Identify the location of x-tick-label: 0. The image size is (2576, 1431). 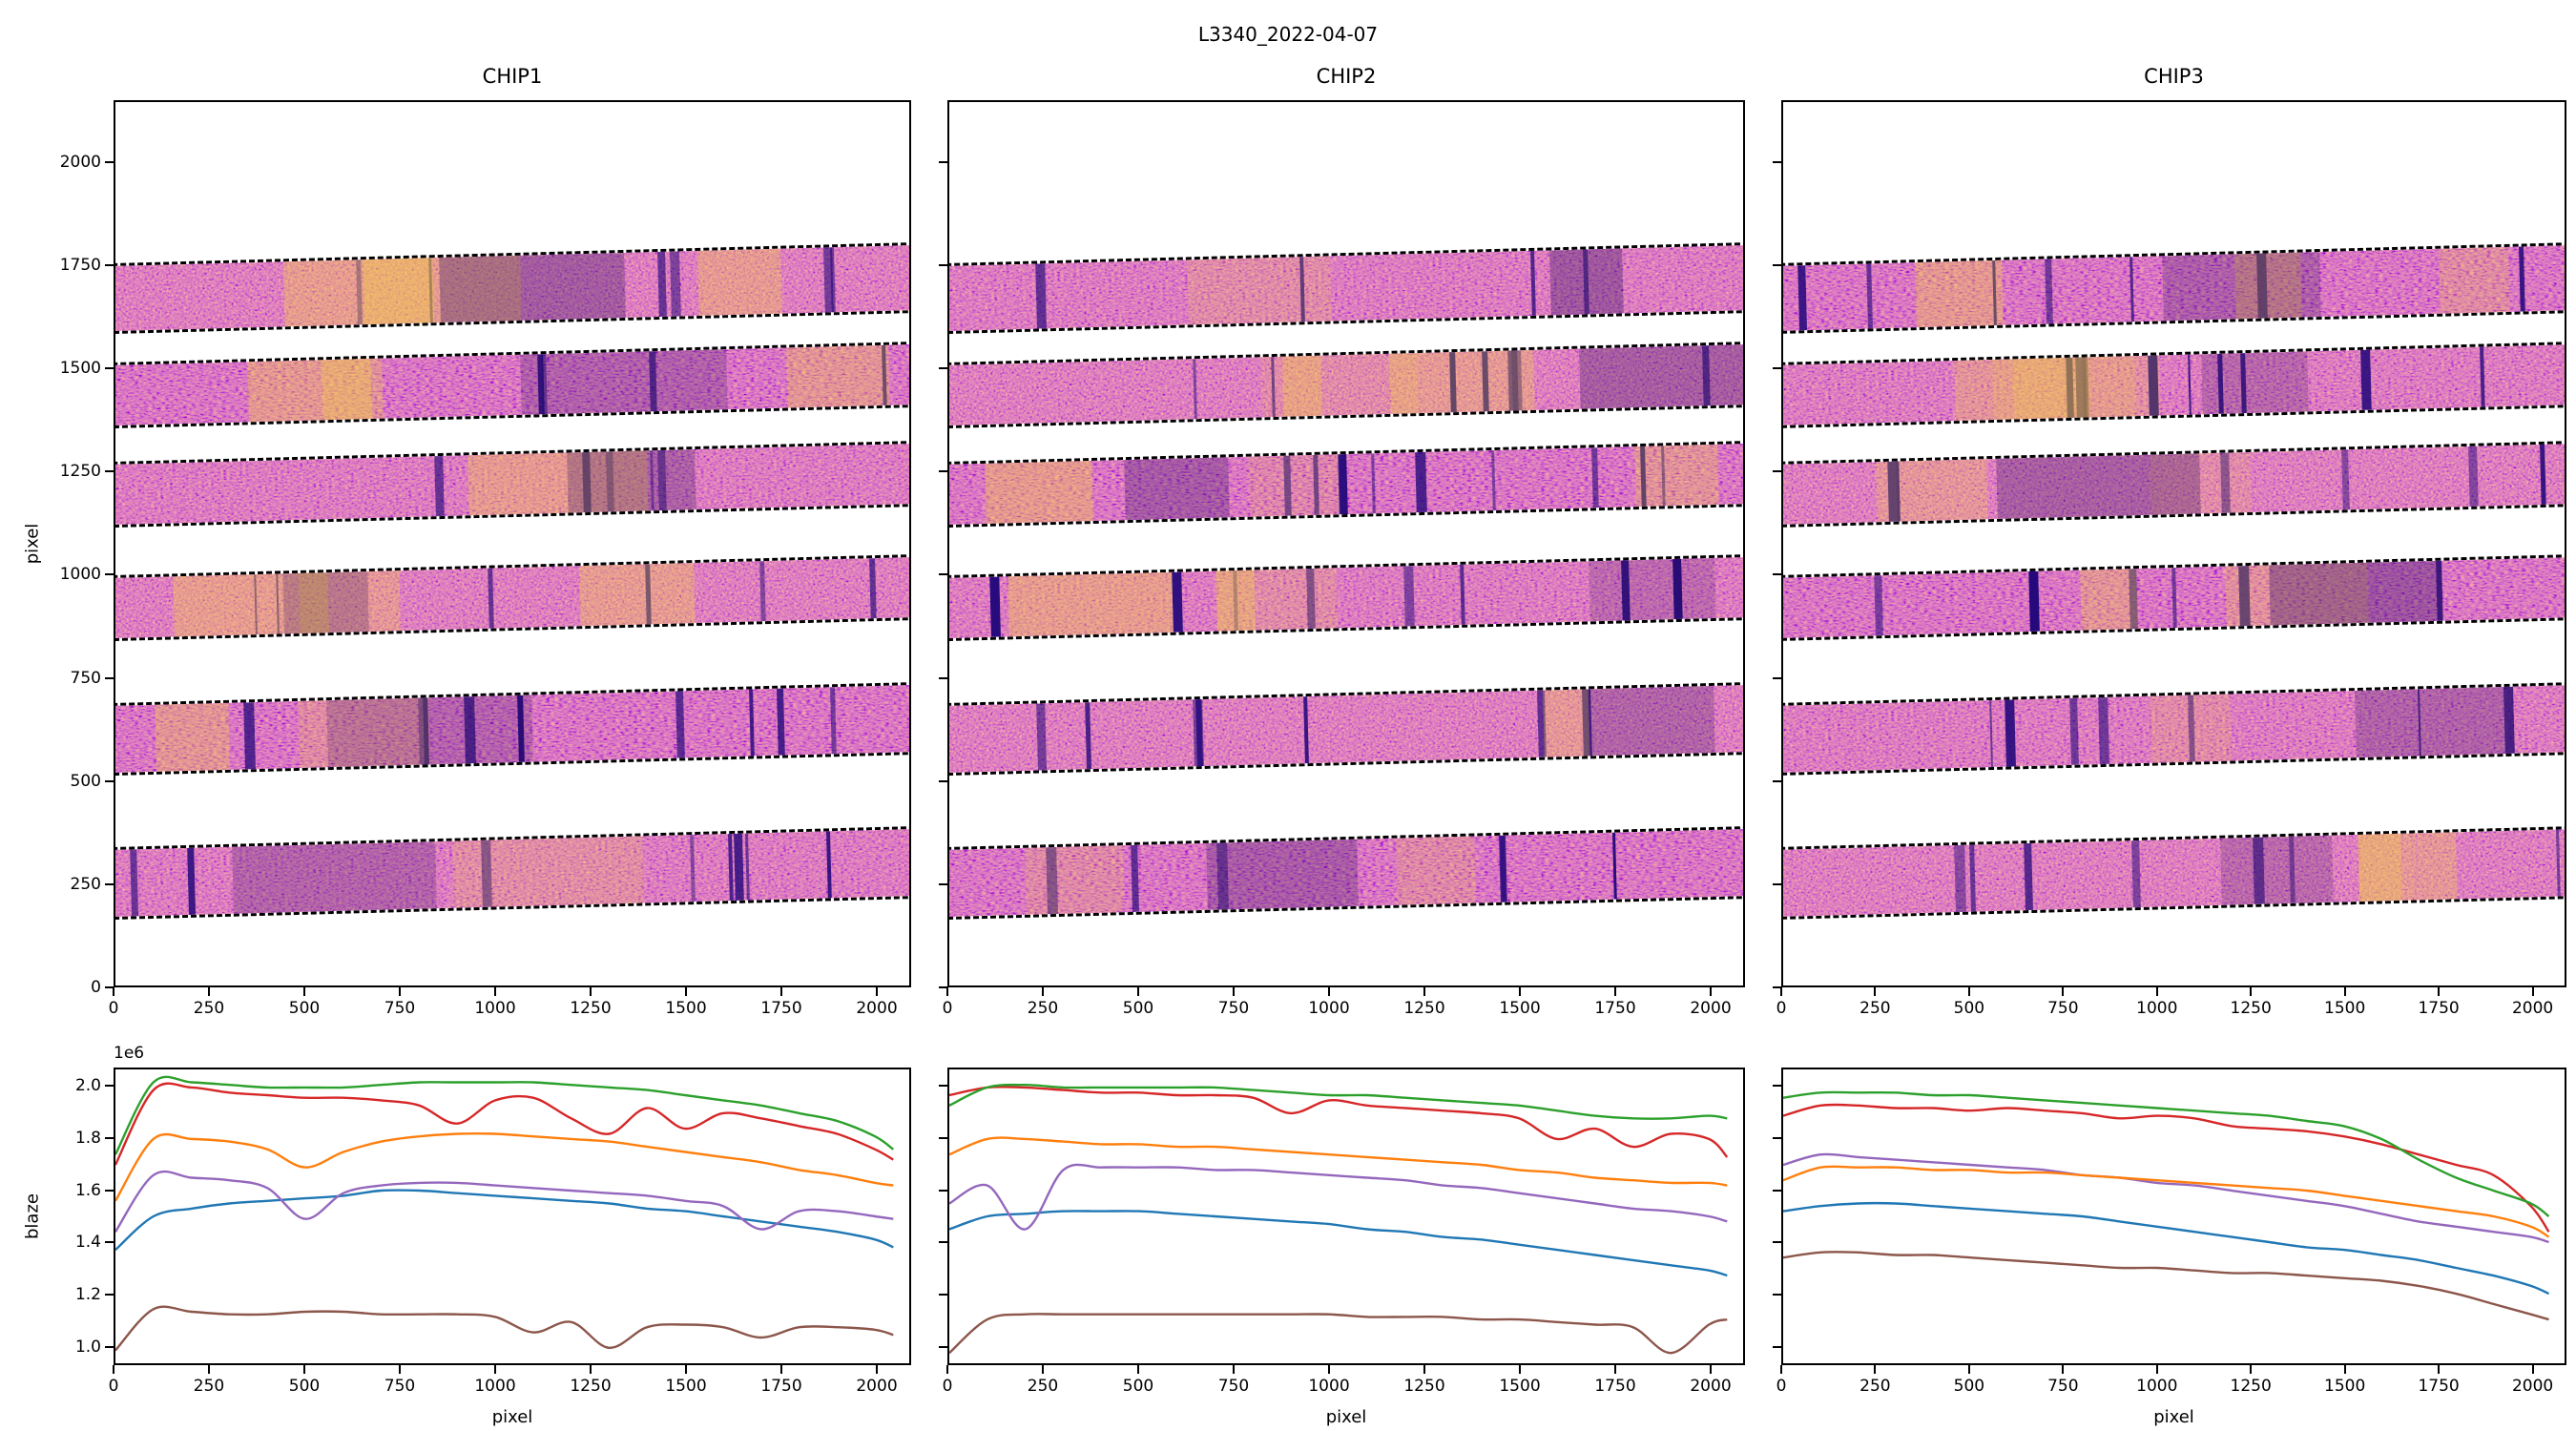
(1781, 1008).